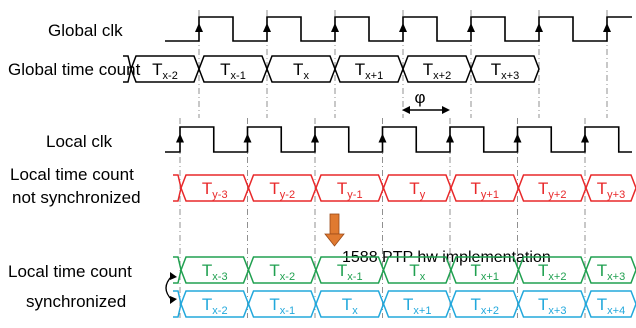  What do you see at coordinates (173, 276) in the screenshot?
I see `arrow-up-right-icon` at bounding box center [173, 276].